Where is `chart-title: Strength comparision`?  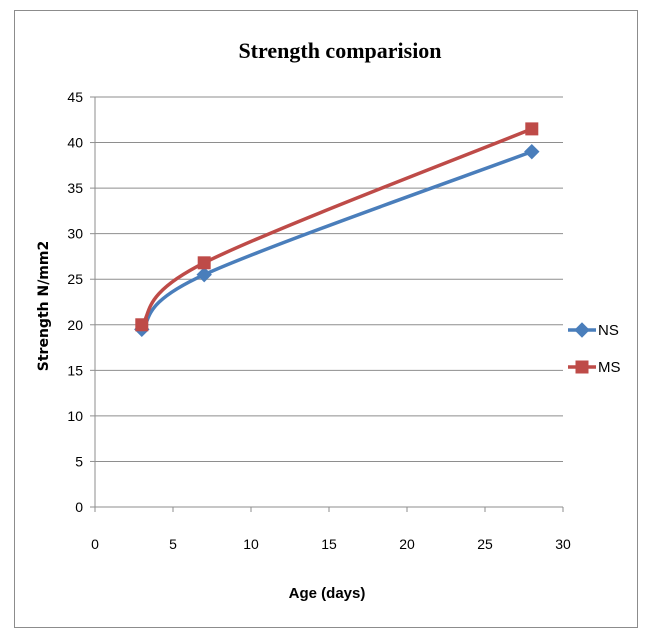
chart-title: Strength comparision is located at coordinates (339, 50).